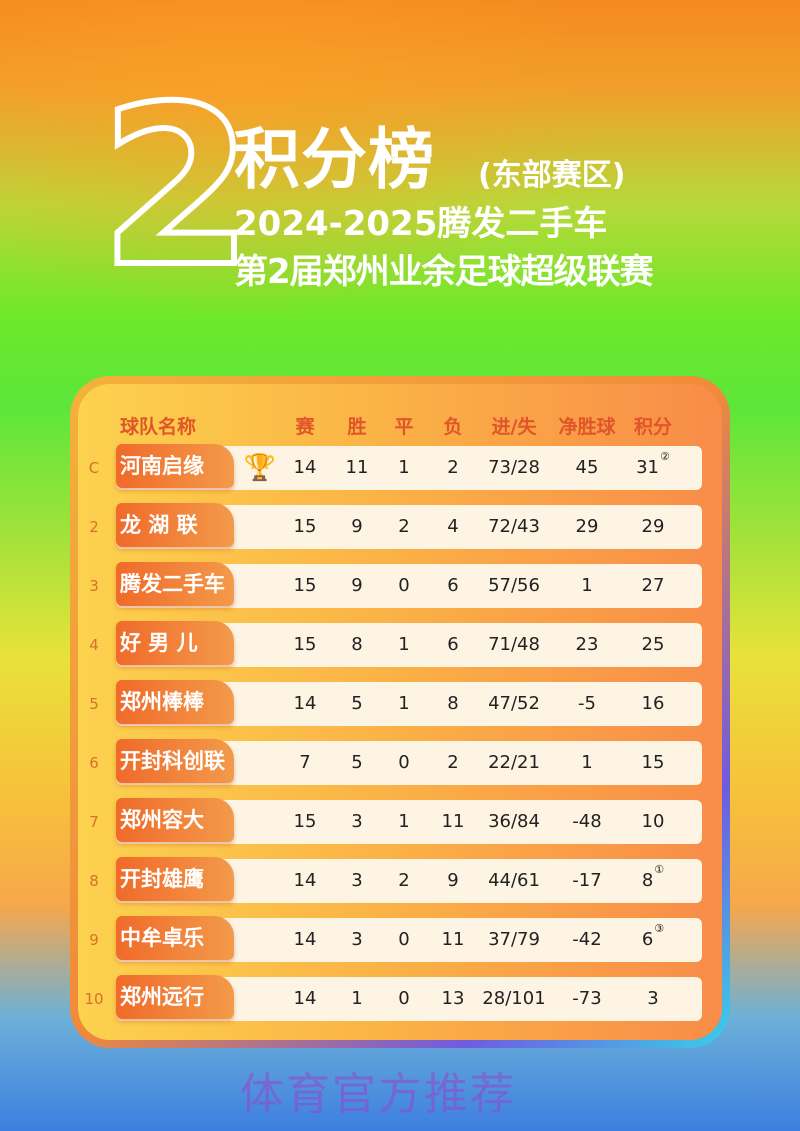 The height and width of the screenshot is (1131, 800). Describe the element at coordinates (587, 998) in the screenshot. I see `cell-gd: -73` at that location.